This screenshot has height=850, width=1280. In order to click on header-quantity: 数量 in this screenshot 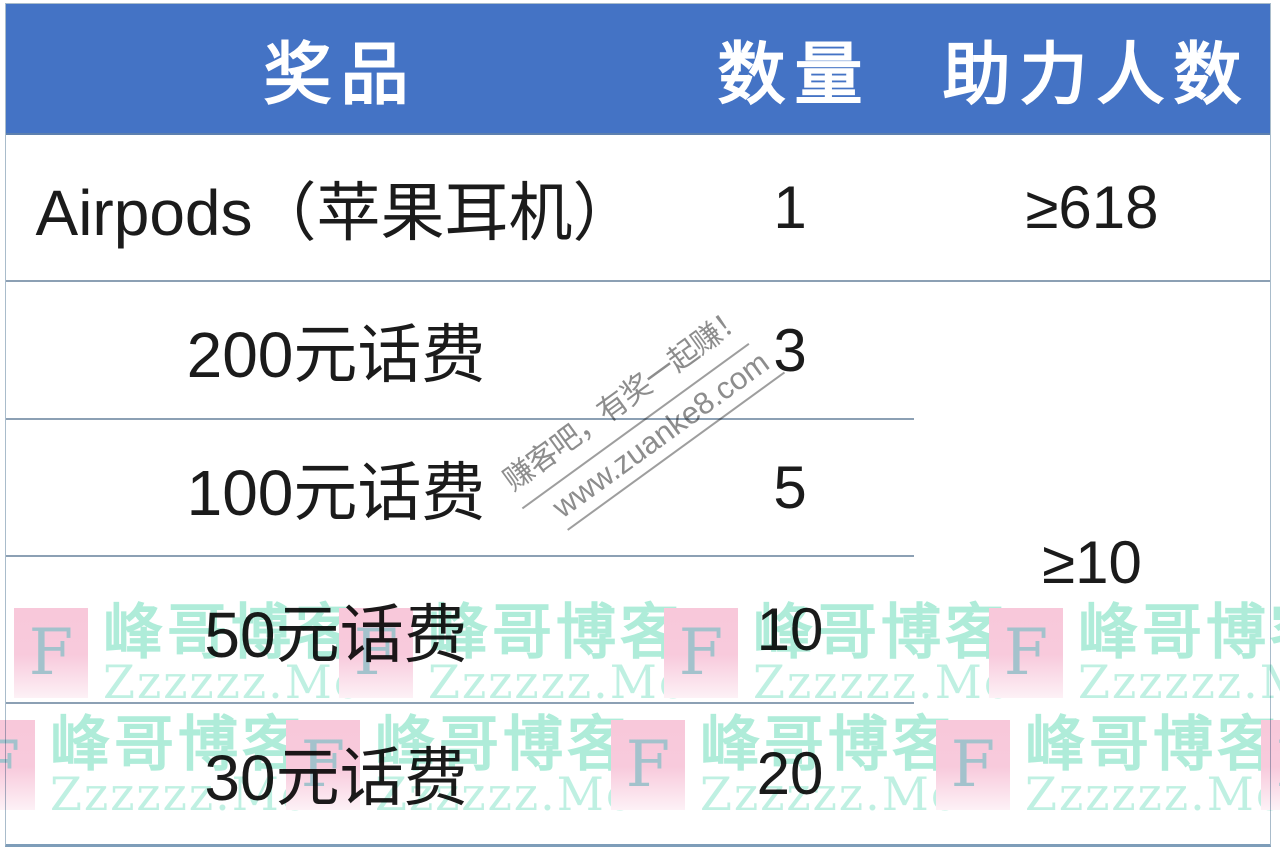, I will do `click(794, 75)`.